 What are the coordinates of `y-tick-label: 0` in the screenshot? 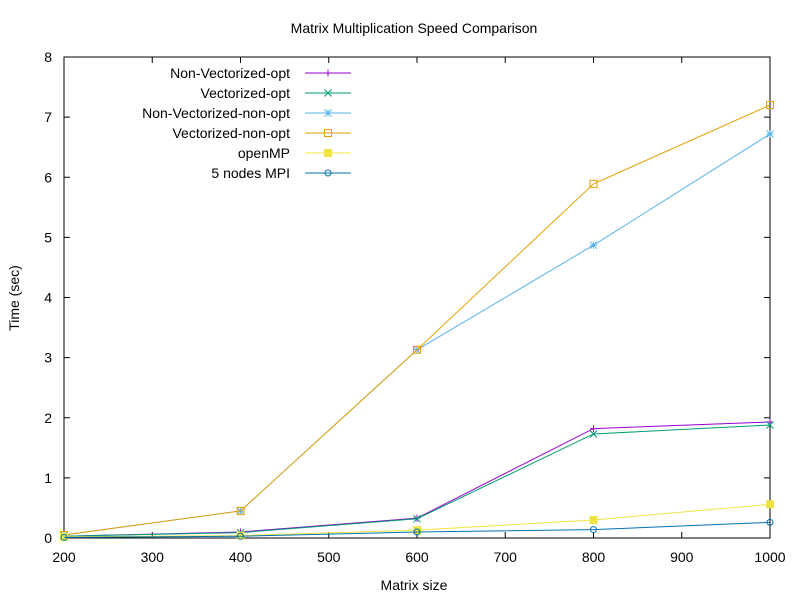 It's located at (48, 538).